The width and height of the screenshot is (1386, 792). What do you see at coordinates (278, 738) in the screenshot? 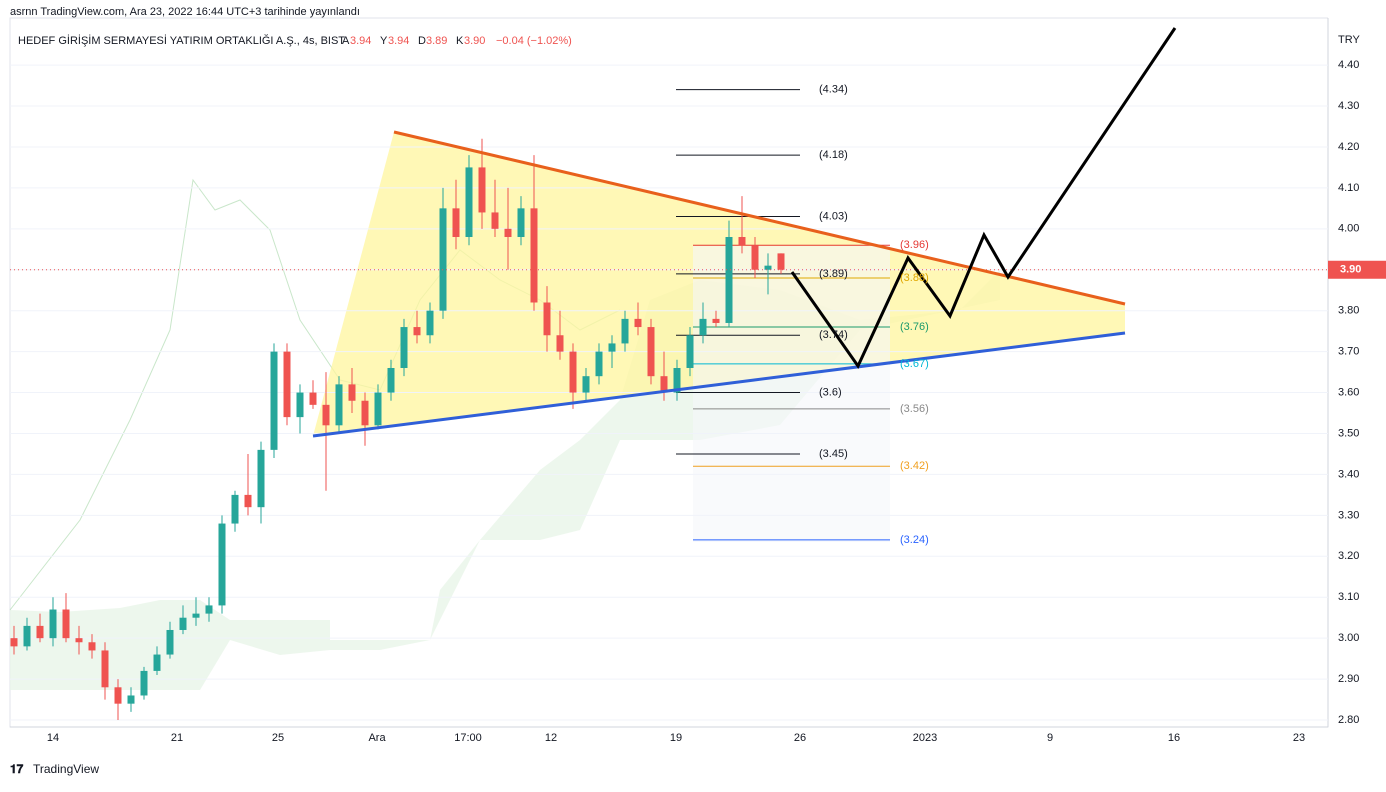
I see `x-tick-label: 25` at bounding box center [278, 738].